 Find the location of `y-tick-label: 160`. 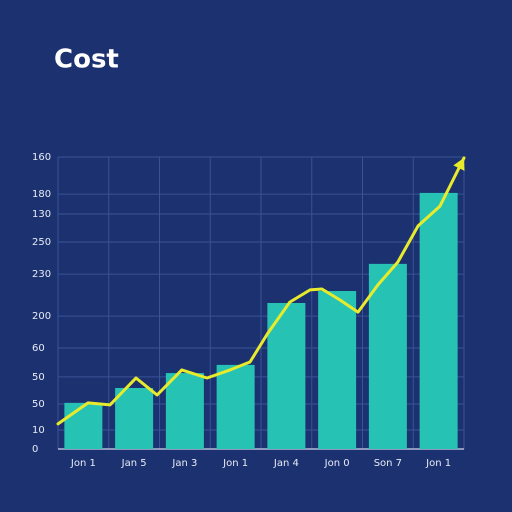

y-tick-label: 160 is located at coordinates (41, 157).